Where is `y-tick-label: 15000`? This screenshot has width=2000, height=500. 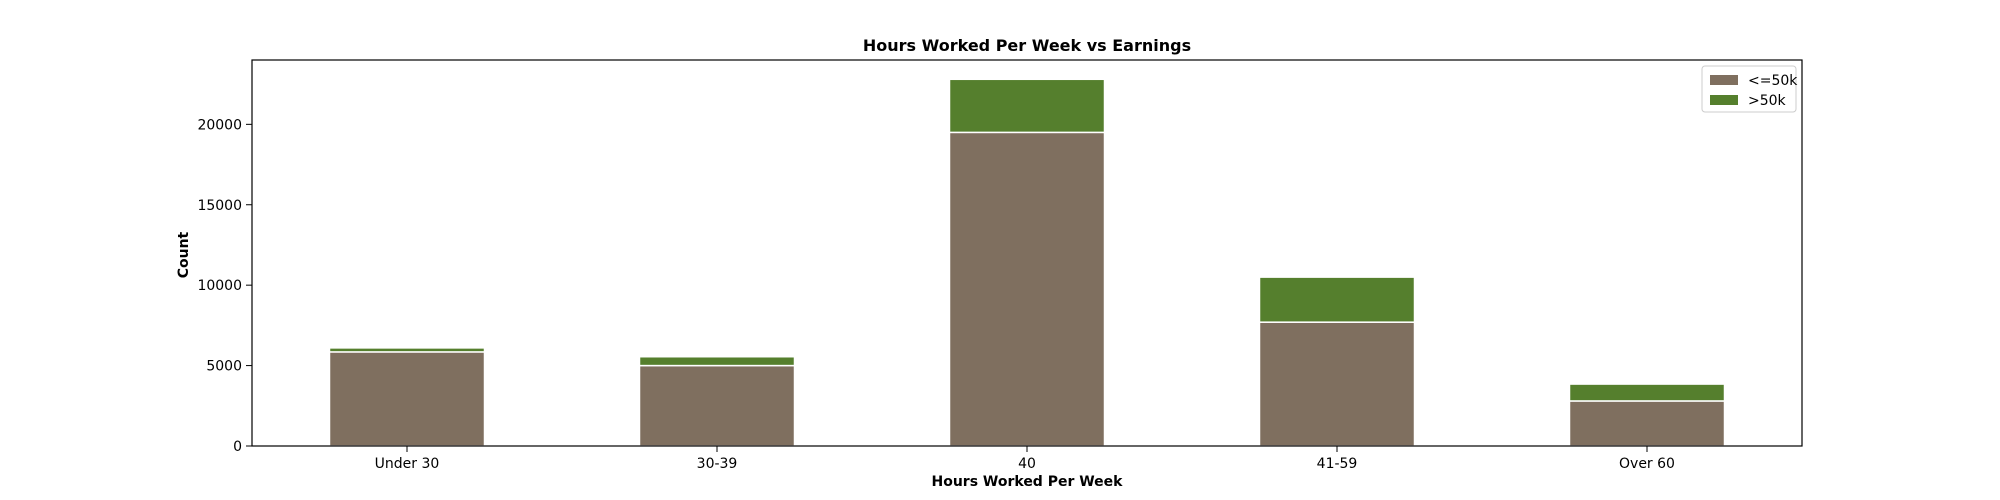
y-tick-label: 15000 is located at coordinates (219, 206).